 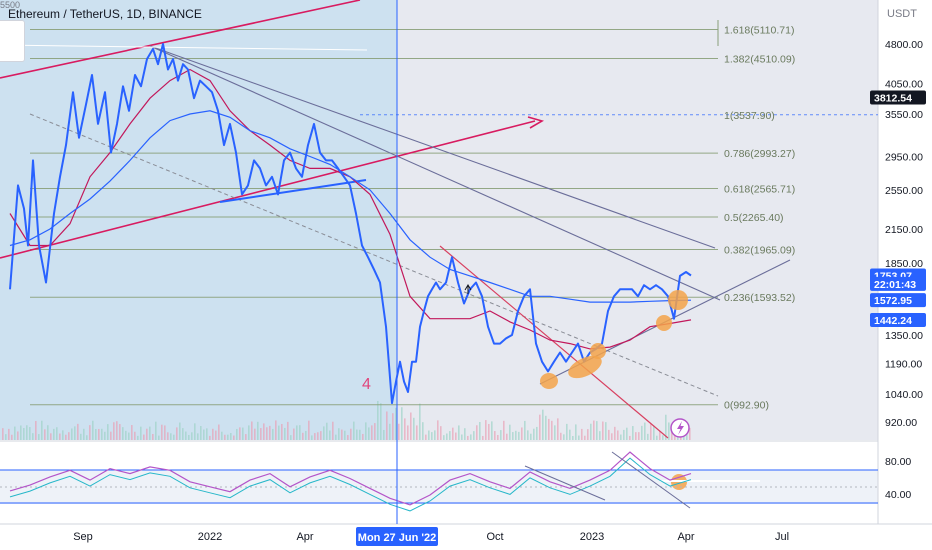 What do you see at coordinates (759, 298) in the screenshot?
I see `fib-level-label: 0.236(1593.52)` at bounding box center [759, 298].